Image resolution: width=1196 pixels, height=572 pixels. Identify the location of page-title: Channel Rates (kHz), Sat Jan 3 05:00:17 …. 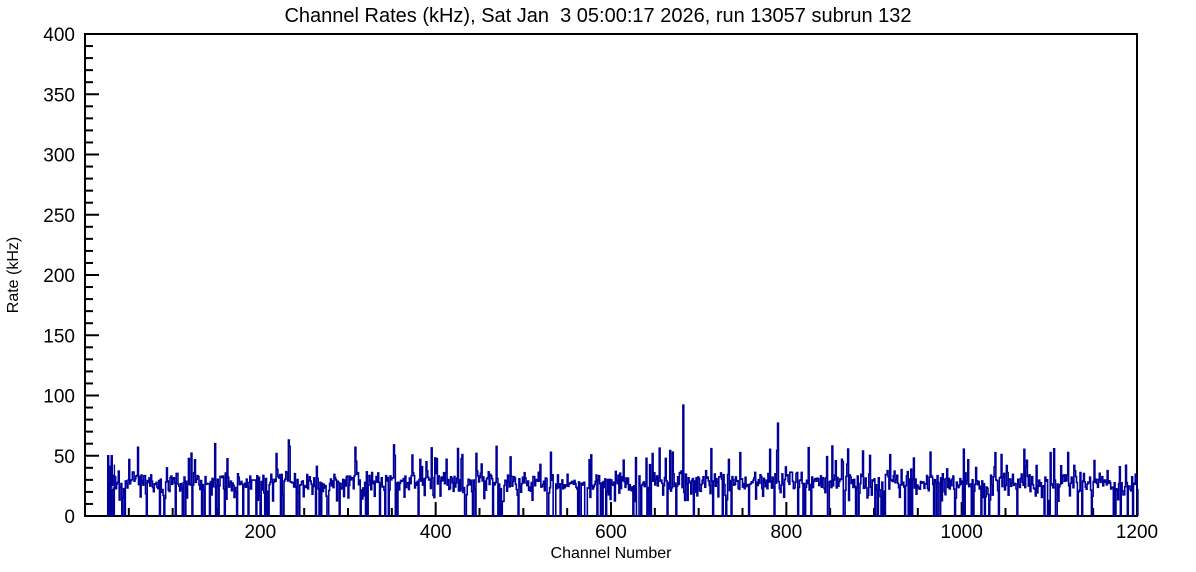
(598, 16).